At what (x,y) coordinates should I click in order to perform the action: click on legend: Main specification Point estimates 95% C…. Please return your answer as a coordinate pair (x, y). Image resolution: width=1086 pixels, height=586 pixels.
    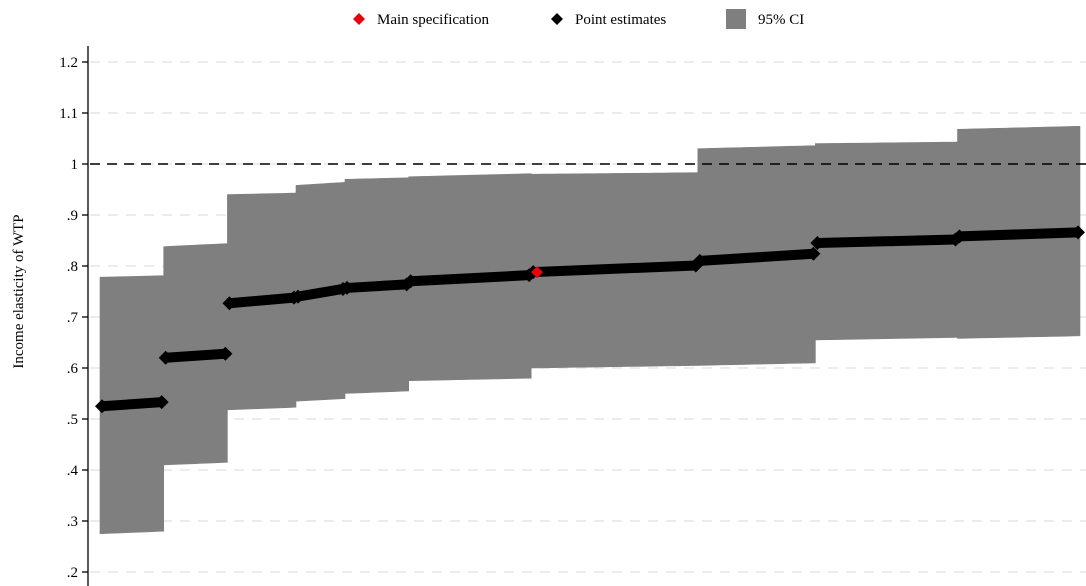
    Looking at the image, I should click on (578, 19).